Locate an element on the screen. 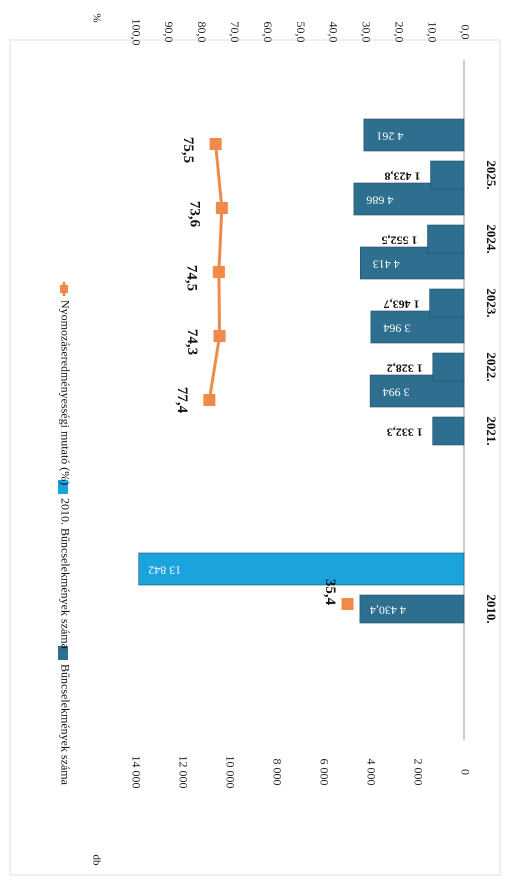 Image resolution: width=510 pixels, height=890 pixels. left-axis-tick: 4 000 is located at coordinates (371, 772).